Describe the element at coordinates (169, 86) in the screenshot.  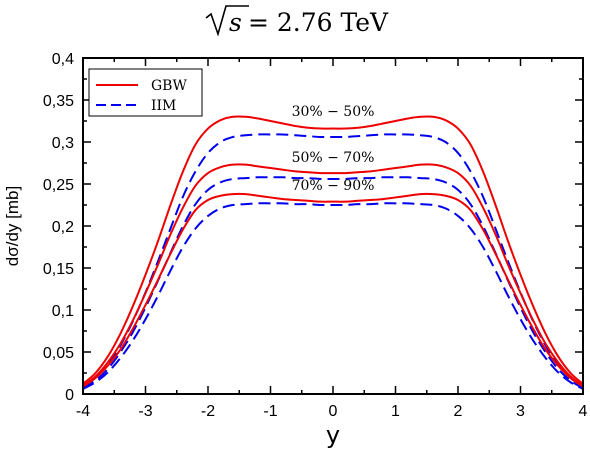
I see `legend-label-gbw: GBW` at that location.